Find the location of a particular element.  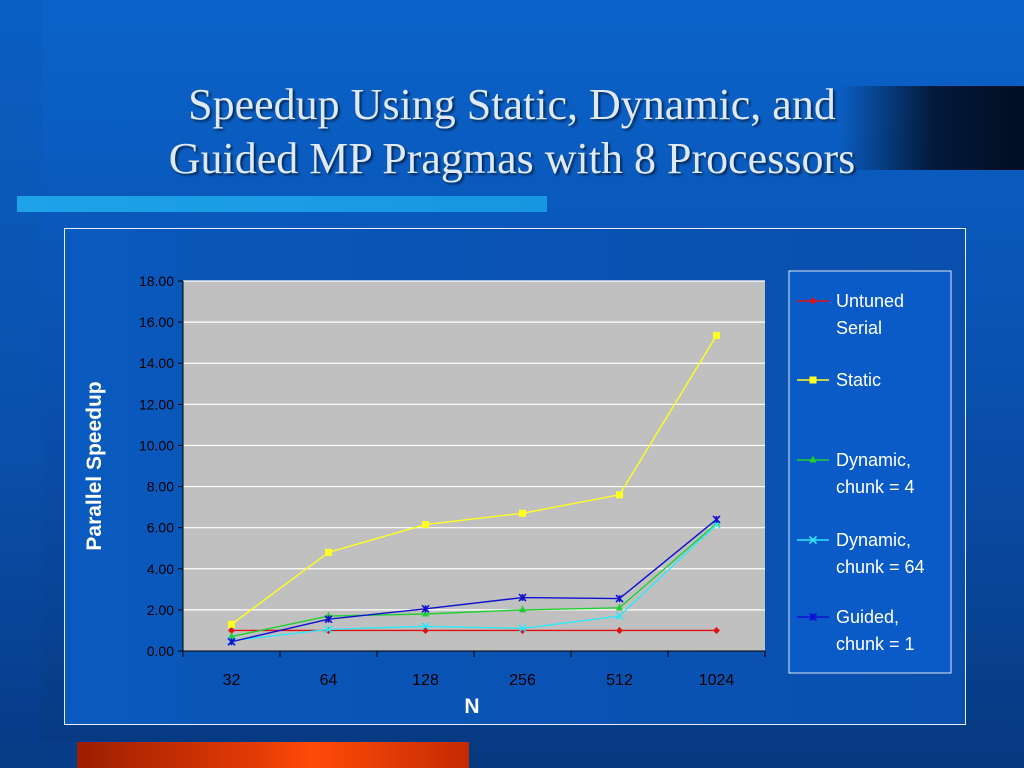

y-tick-label: 6.00 is located at coordinates (160, 528).